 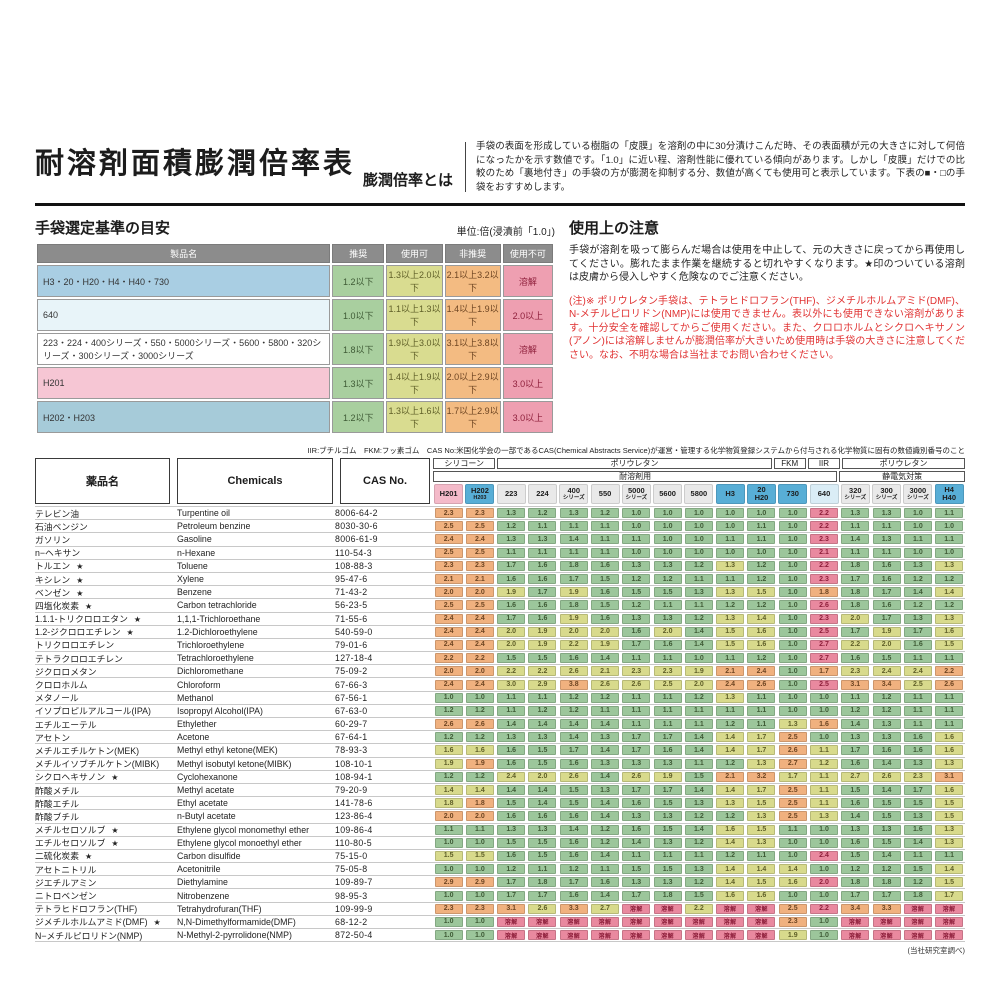 I want to click on header-rule, so click(x=500, y=204).